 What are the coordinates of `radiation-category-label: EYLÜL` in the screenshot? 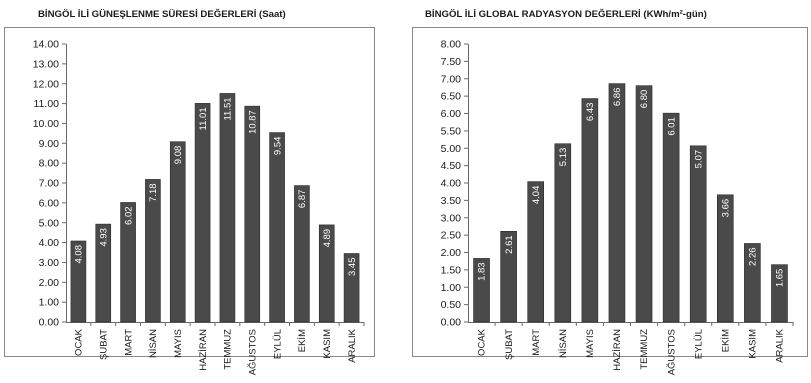 It's located at (698, 344).